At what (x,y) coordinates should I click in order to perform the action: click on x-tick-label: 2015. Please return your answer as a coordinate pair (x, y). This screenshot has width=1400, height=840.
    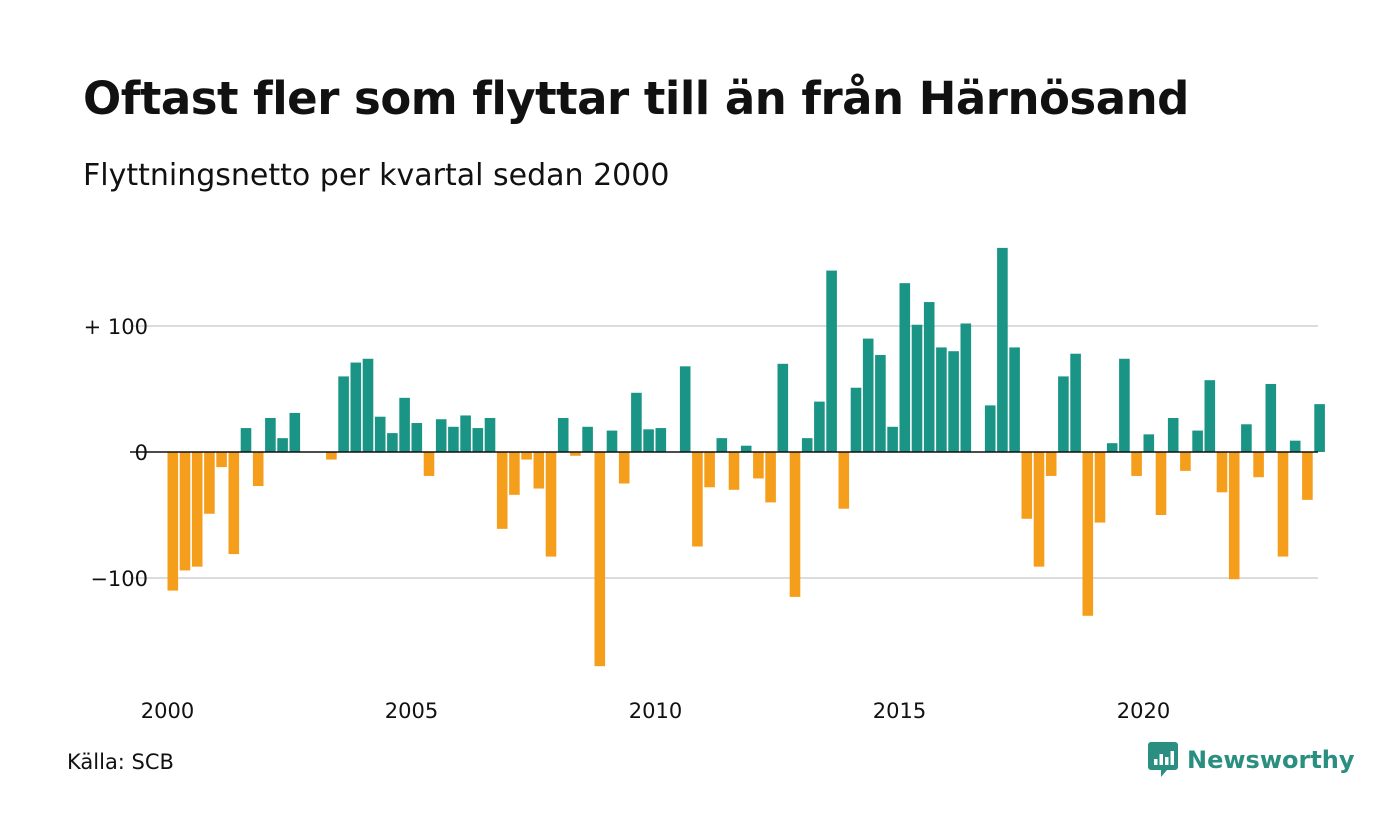
    Looking at the image, I should click on (899, 711).